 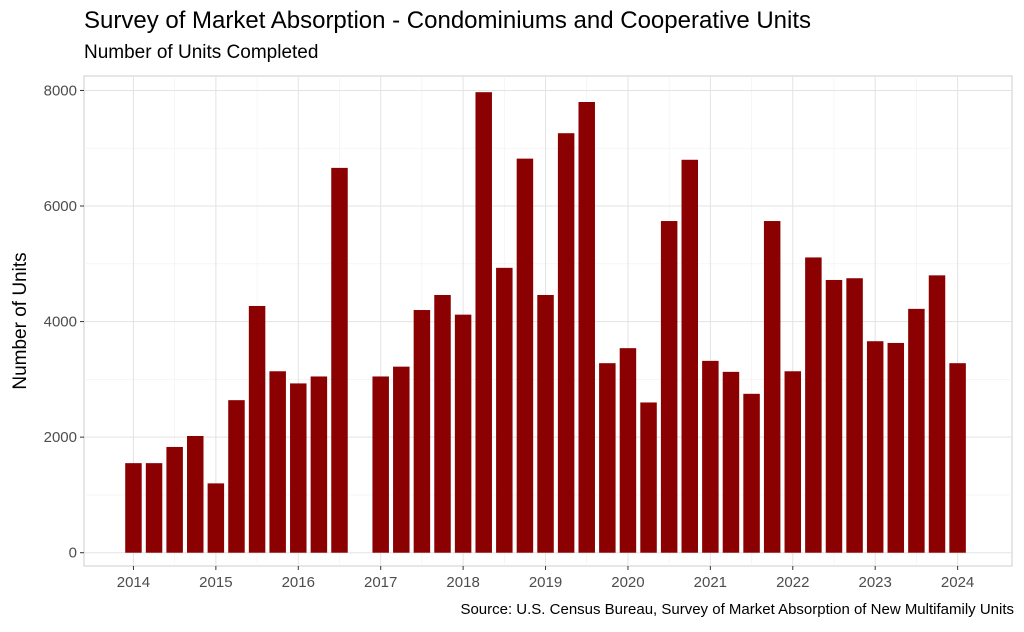 I want to click on x-tick-label: 2021, so click(x=710, y=582).